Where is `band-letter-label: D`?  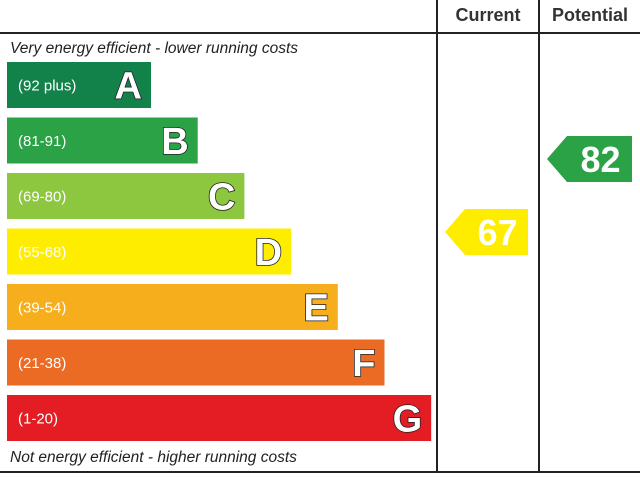
band-letter-label: D is located at coordinates (268, 253).